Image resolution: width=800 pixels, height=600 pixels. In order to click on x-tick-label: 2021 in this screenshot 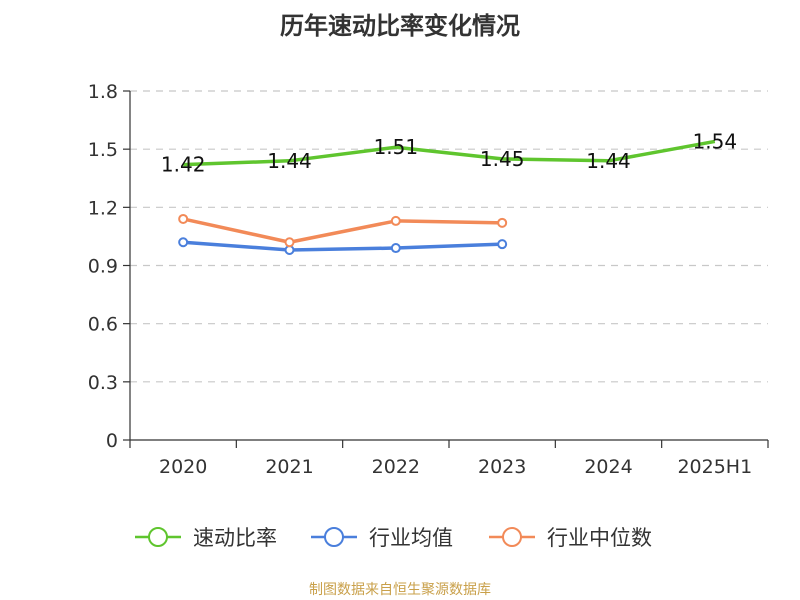, I will do `click(289, 467)`.